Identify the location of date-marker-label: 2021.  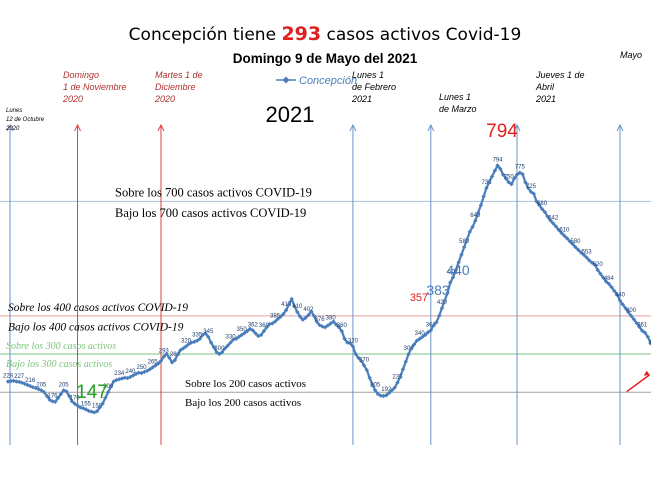
(361, 99).